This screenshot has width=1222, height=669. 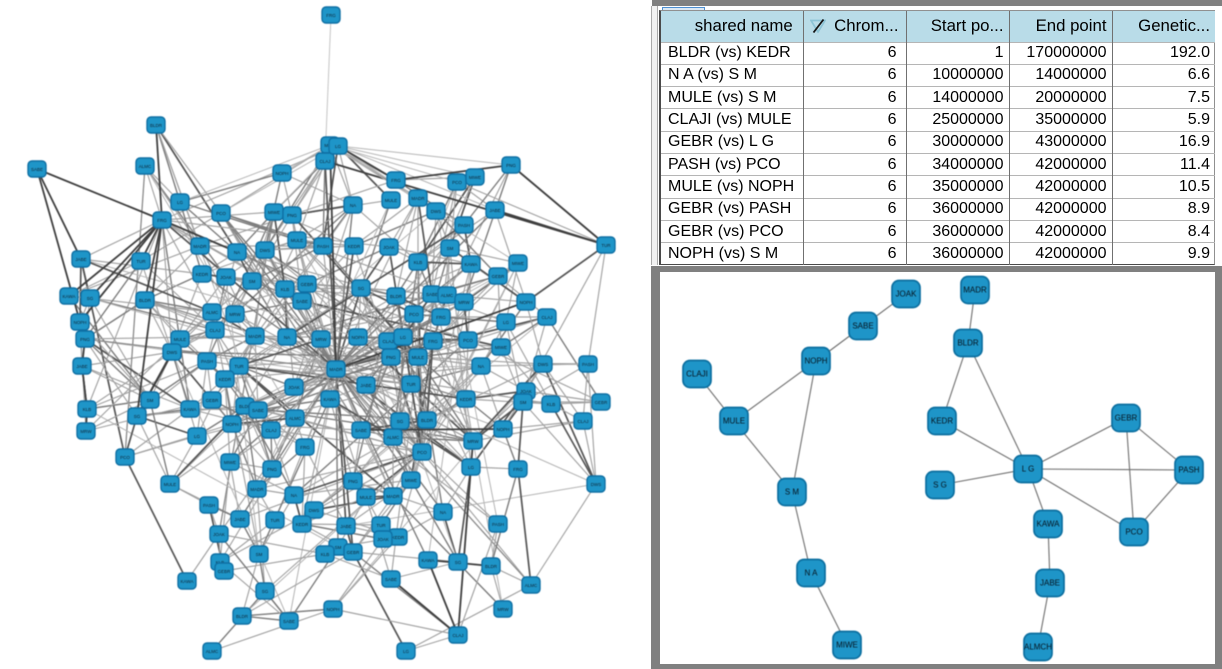 What do you see at coordinates (1028, 469) in the screenshot?
I see `svg-text: L G` at bounding box center [1028, 469].